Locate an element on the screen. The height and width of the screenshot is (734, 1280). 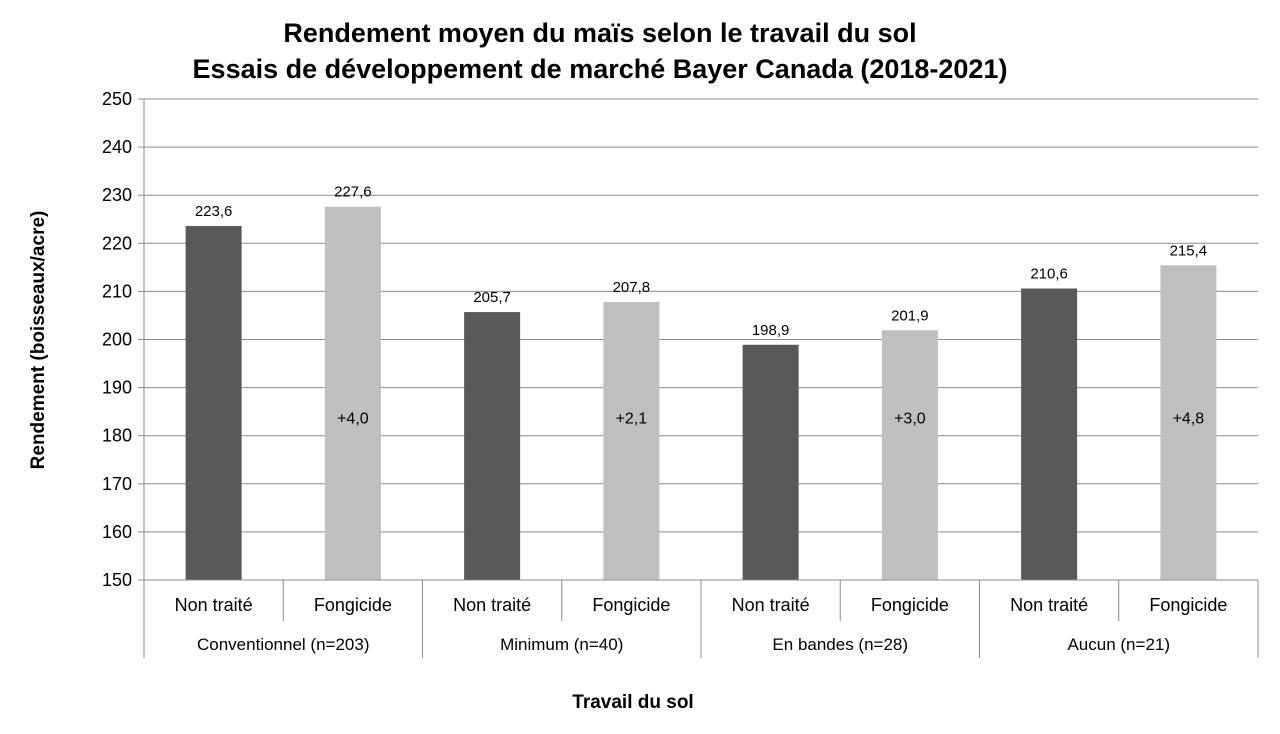
y-tick-label: 190 is located at coordinates (117, 388).